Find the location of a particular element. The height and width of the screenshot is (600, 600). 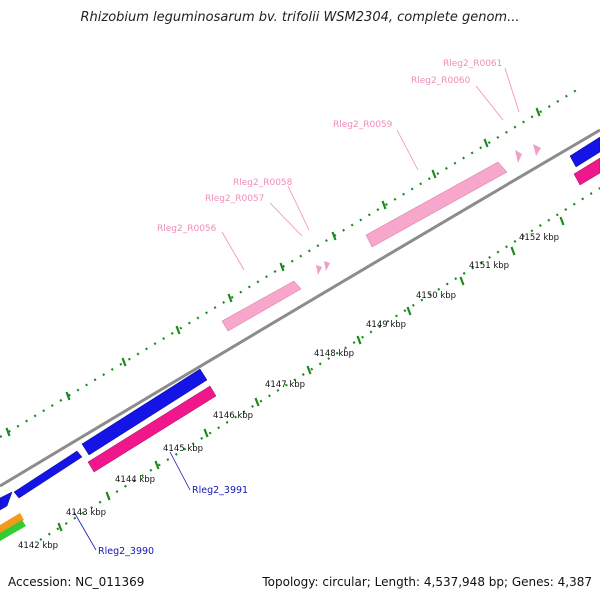

tick-label: 4145 kbp is located at coordinates (183, 449).